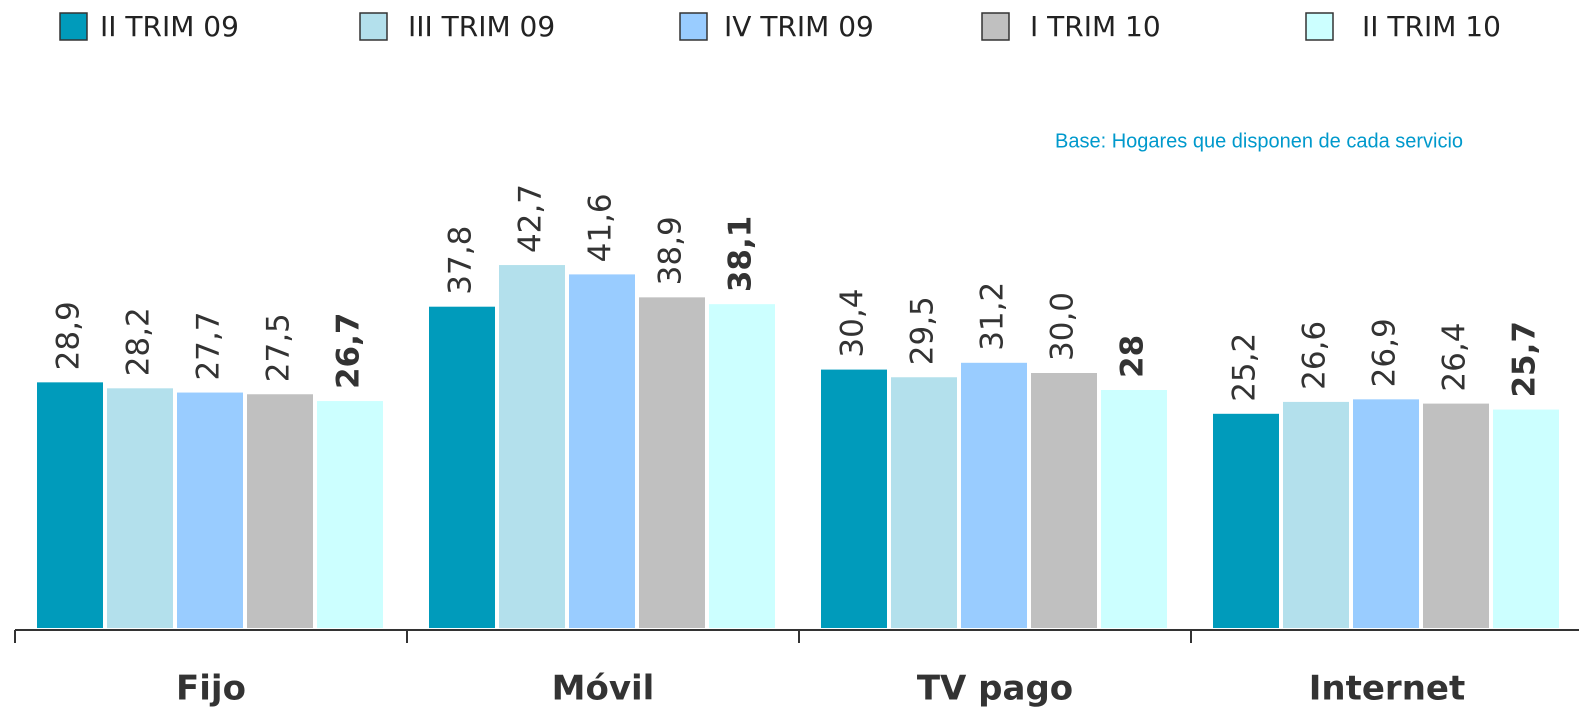  I want to click on x-tick-label: Internet, so click(1387, 689).